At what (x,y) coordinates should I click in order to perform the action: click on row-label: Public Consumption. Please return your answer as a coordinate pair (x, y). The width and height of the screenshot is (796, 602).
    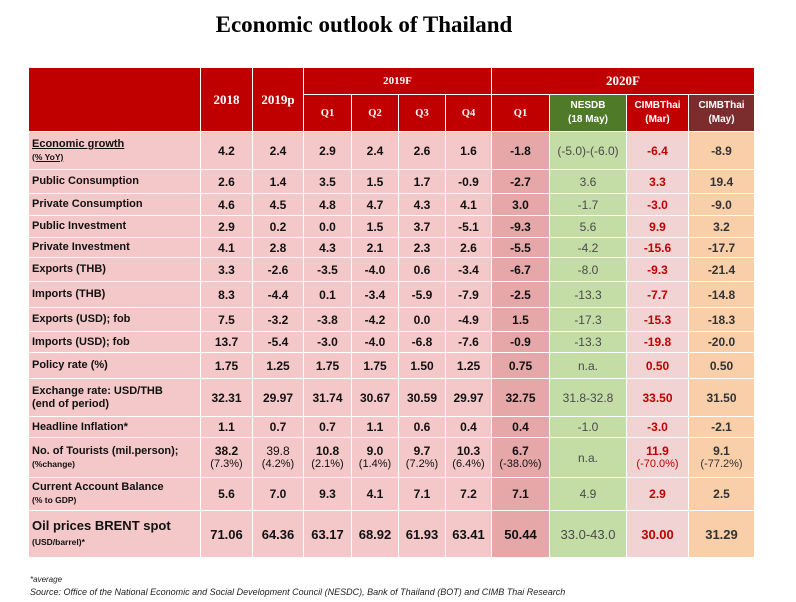
    Looking at the image, I should click on (114, 181).